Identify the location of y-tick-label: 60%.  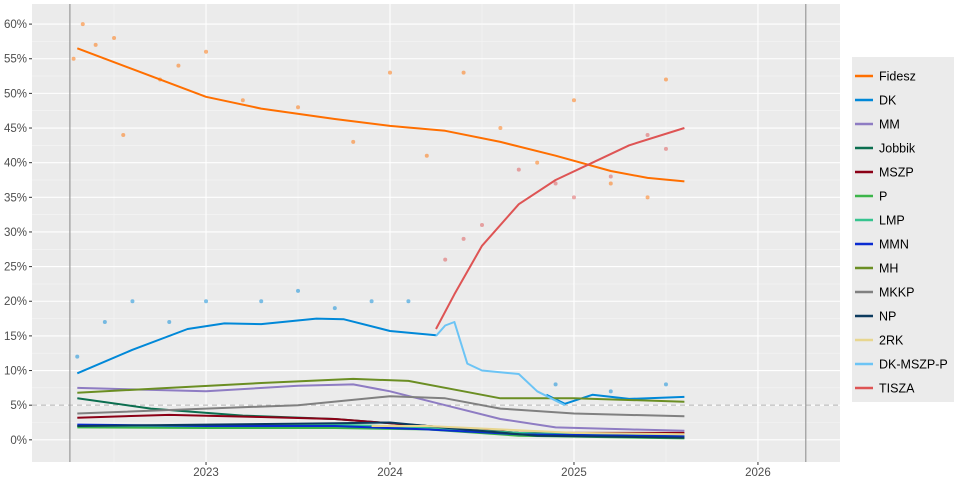
(15, 25).